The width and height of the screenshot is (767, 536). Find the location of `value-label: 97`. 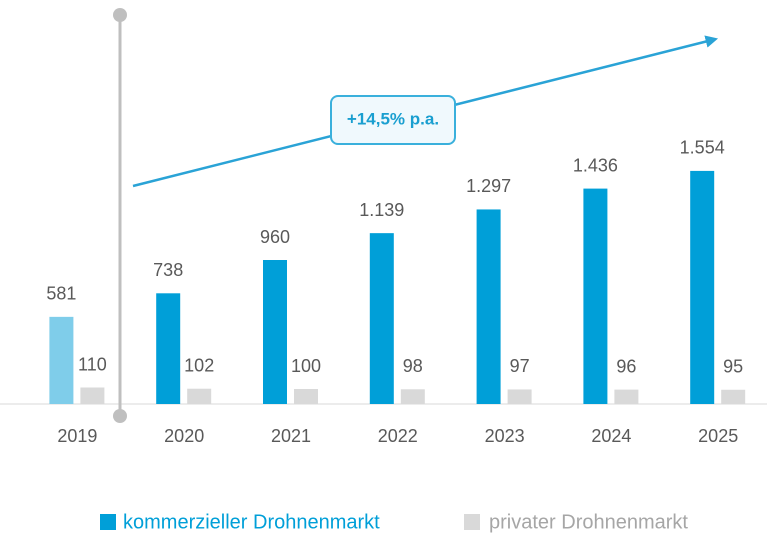

value-label: 97 is located at coordinates (520, 366).